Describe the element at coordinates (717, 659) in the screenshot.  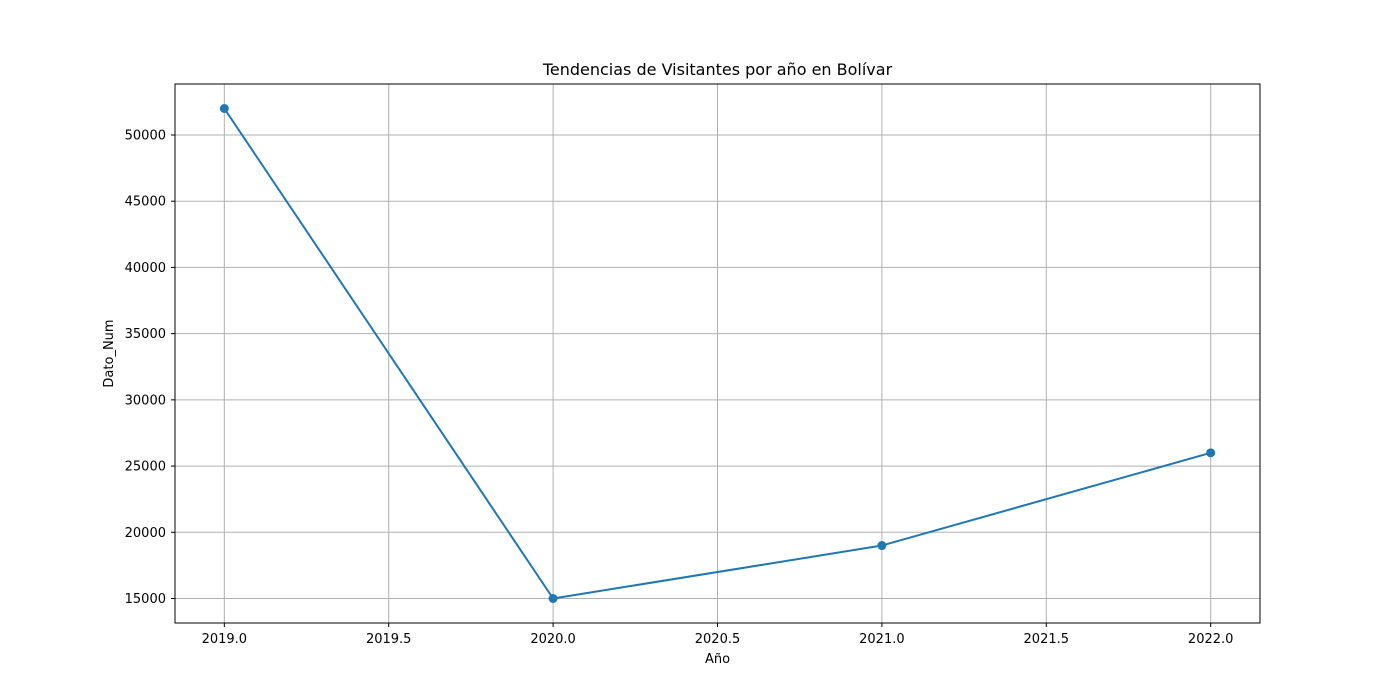
I see `x-axis-title: Año` at that location.